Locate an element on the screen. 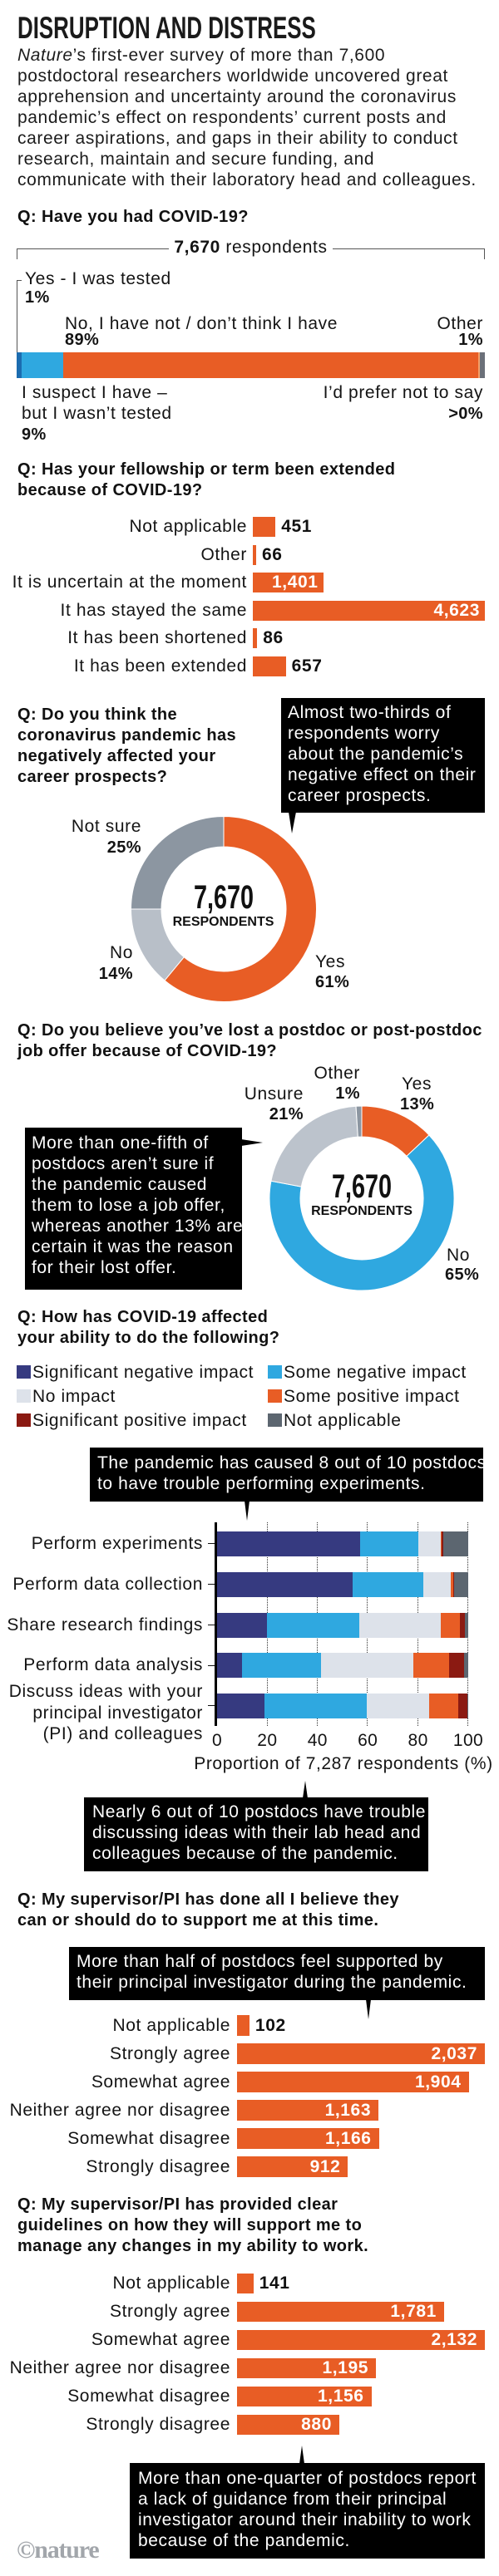 The height and width of the screenshot is (2576, 499). bar-category-label: Other is located at coordinates (224, 554).